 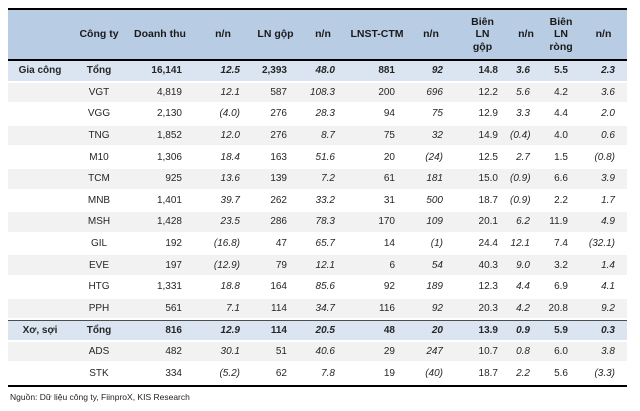 What do you see at coordinates (99, 179) in the screenshot?
I see `company-cell: TCM` at bounding box center [99, 179].